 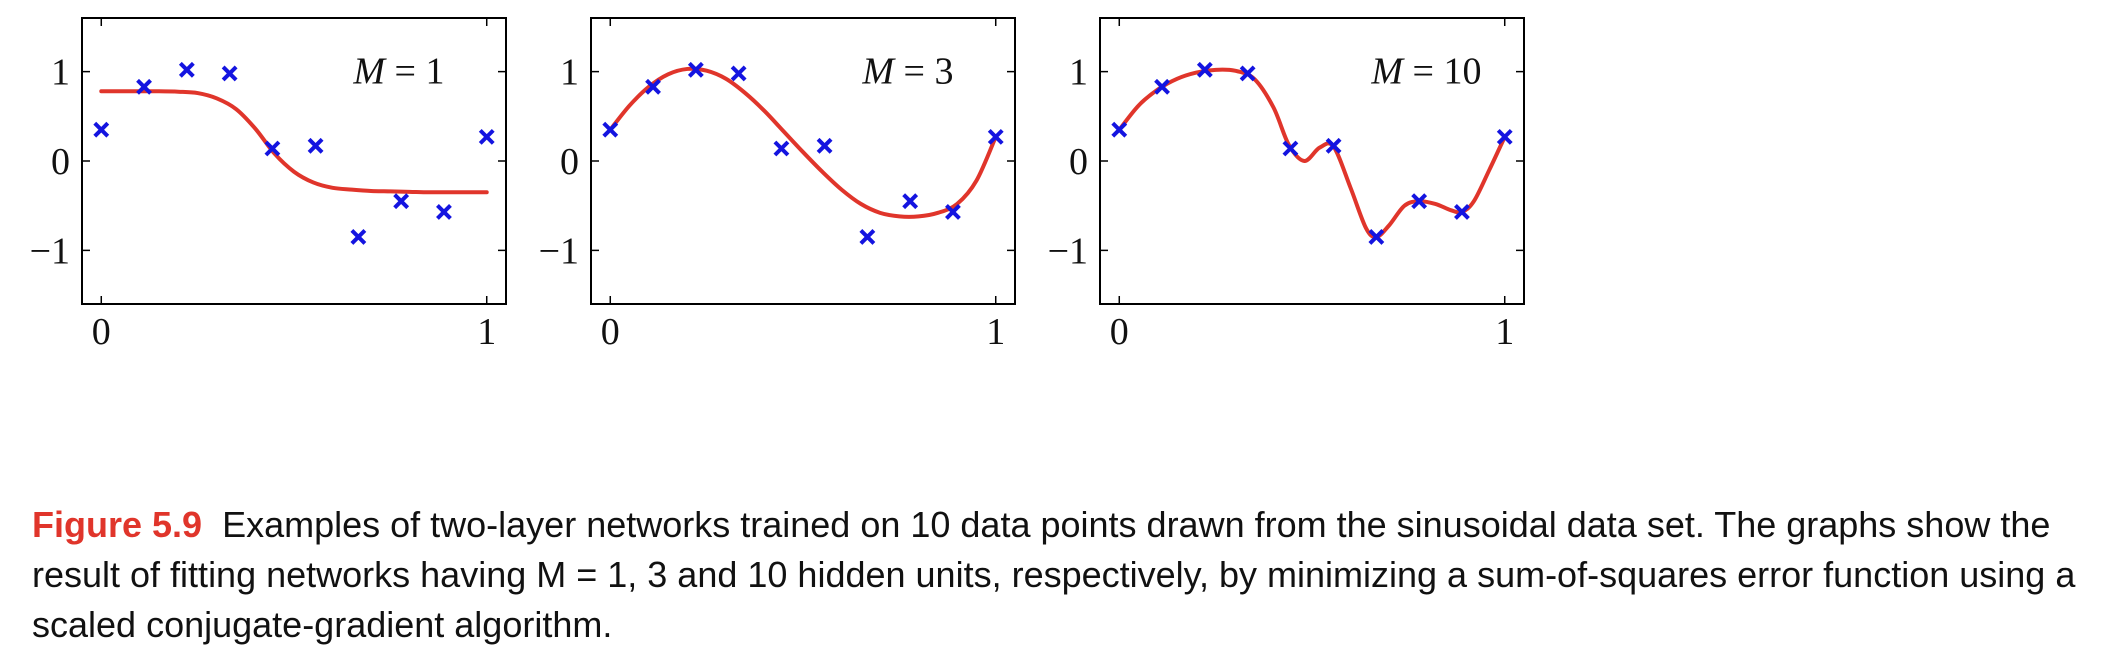 I want to click on annotation-value: 1, so click(x=434, y=72).